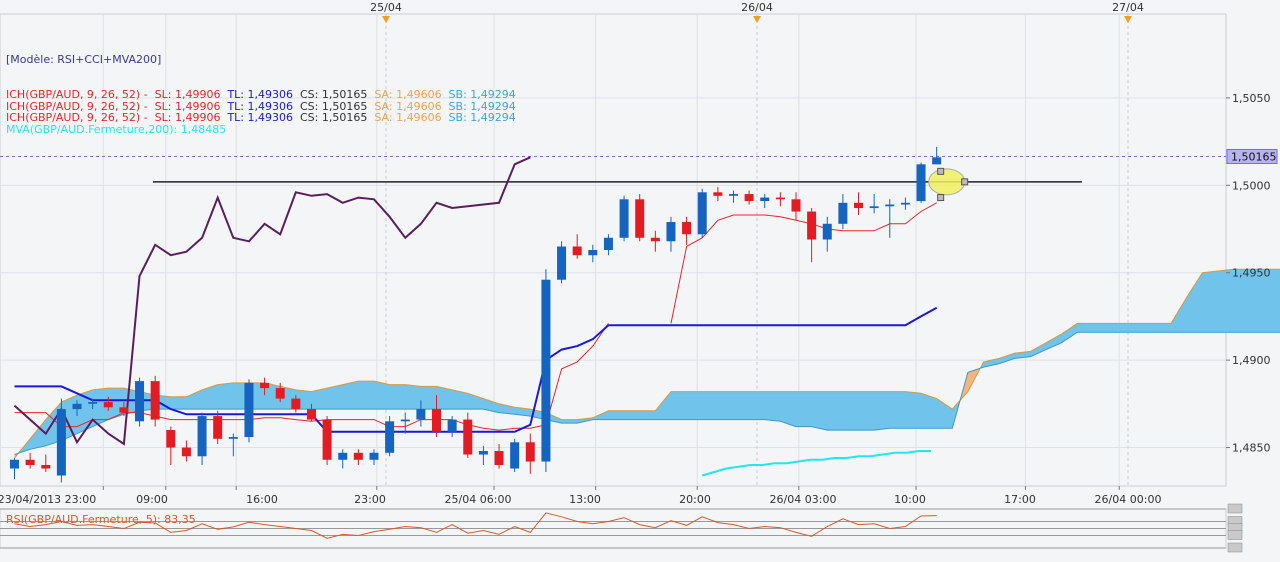 The height and width of the screenshot is (562, 1280). I want to click on highlight-ellipse, so click(947, 182).